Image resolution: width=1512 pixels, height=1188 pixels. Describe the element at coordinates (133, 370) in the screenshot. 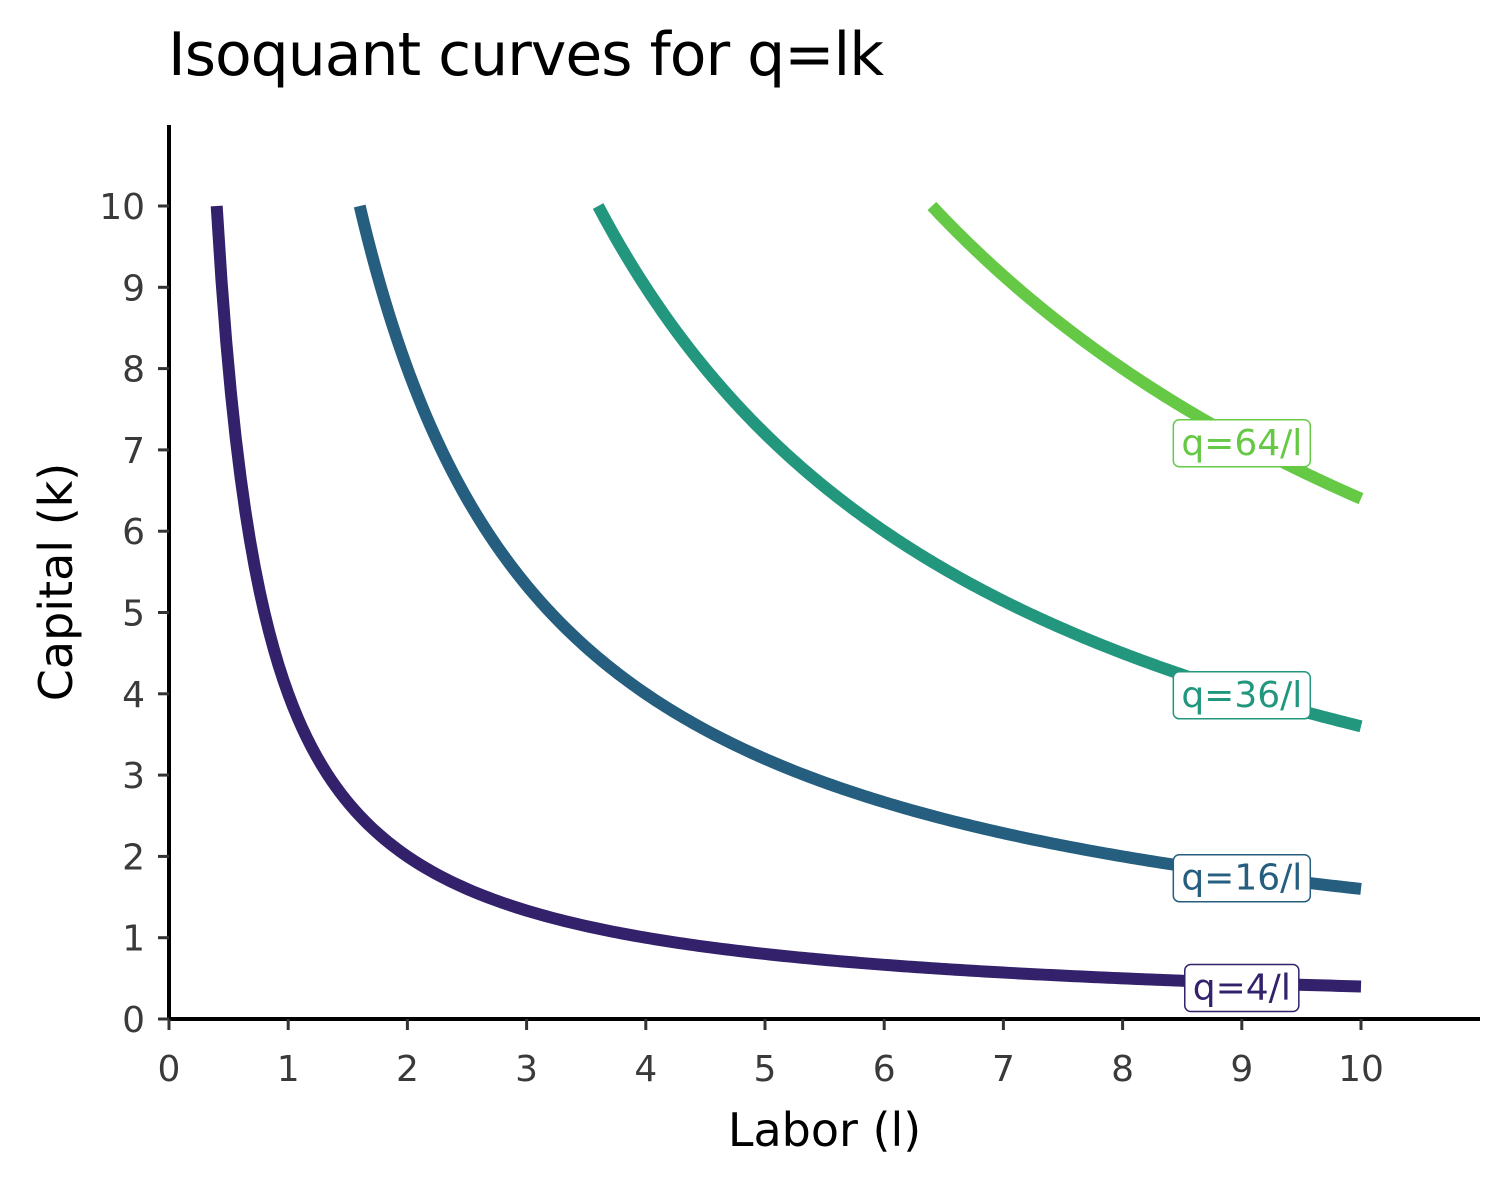

I see `y-tick-label: 8` at that location.